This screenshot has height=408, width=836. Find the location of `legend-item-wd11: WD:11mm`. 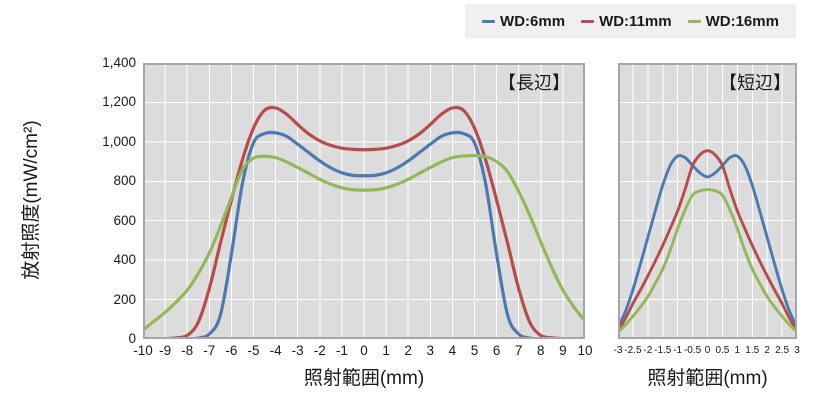

legend-item-wd11: WD:11mm is located at coordinates (626, 21).